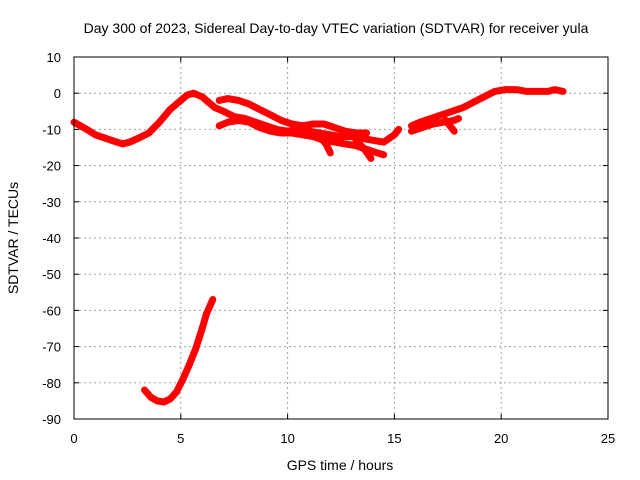  What do you see at coordinates (51, 166) in the screenshot?
I see `y-tick-label: -20` at bounding box center [51, 166].